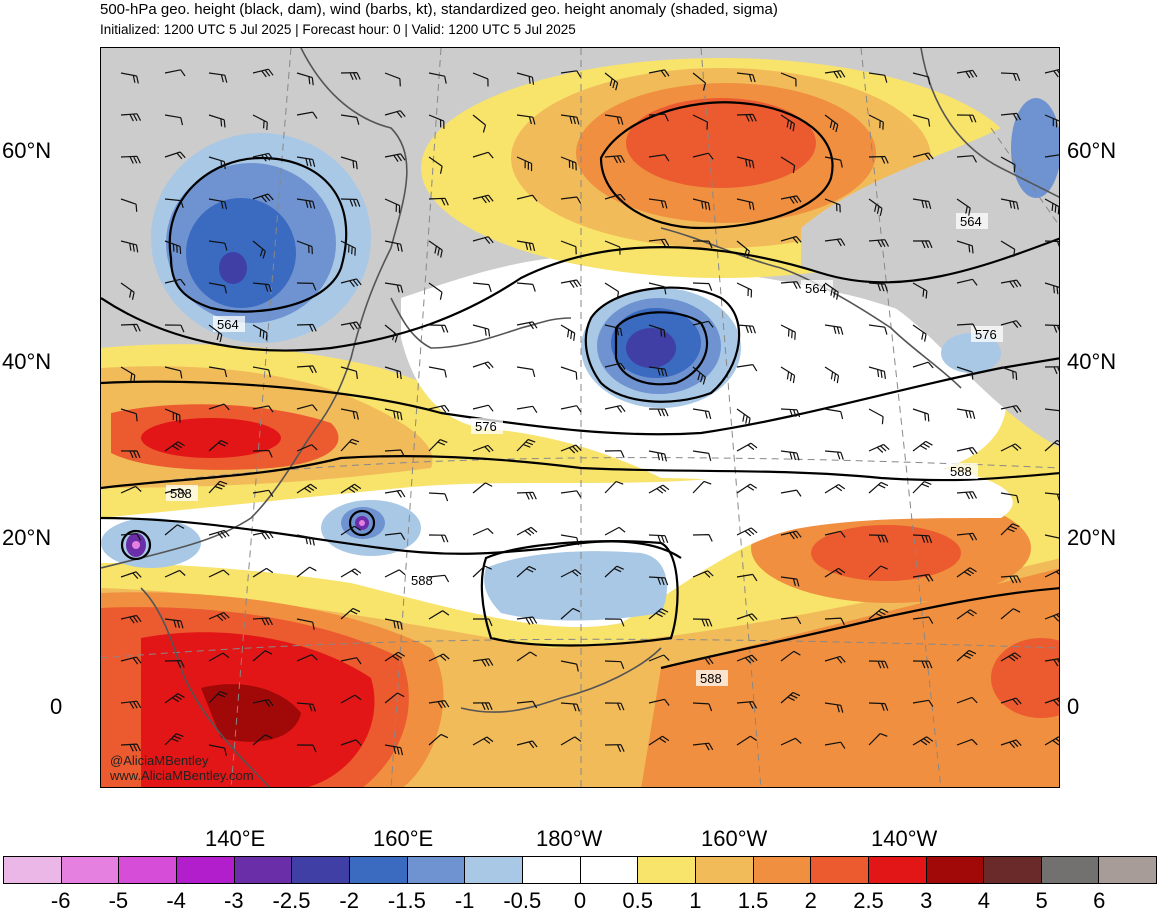 The height and width of the screenshot is (914, 1160). Describe the element at coordinates (868, 900) in the screenshot. I see `colorbar-tick-label: 2.5` at that location.